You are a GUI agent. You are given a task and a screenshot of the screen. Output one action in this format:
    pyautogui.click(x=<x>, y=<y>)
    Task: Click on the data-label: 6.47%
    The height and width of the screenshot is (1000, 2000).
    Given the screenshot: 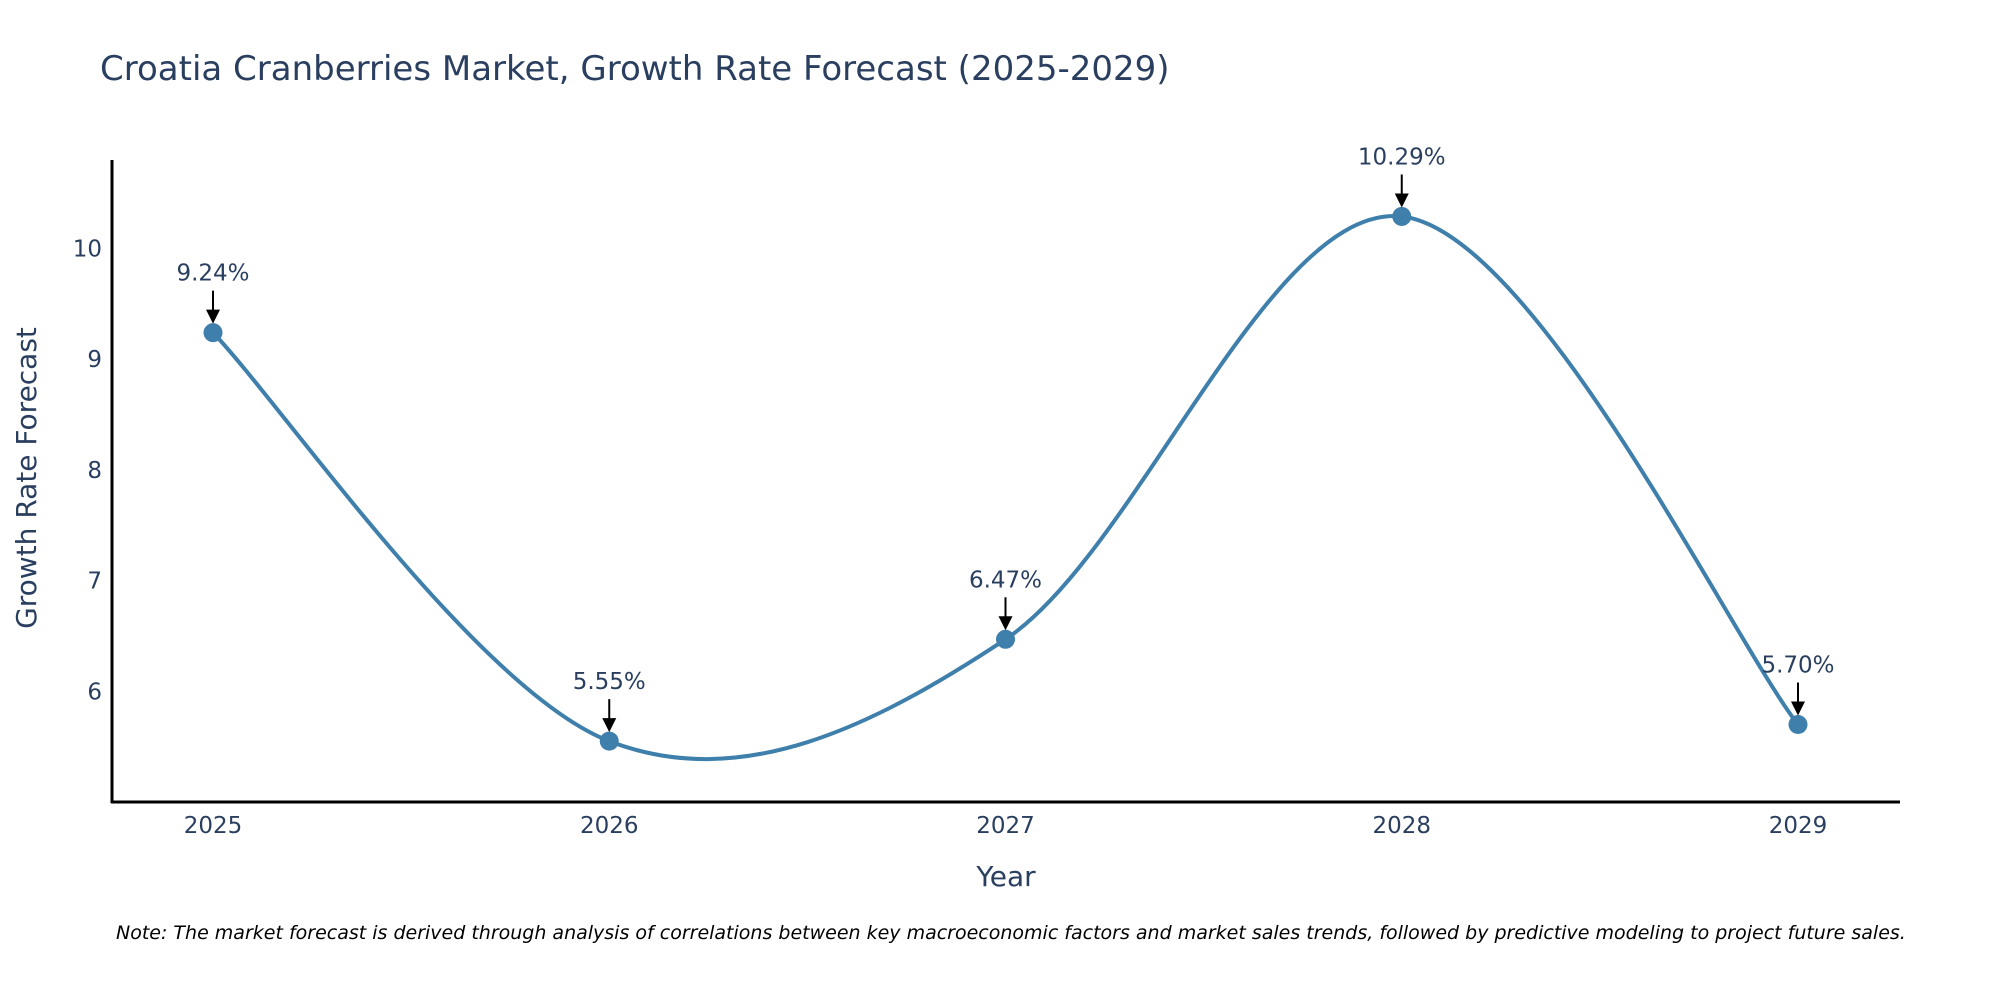 What is the action you would take?
    pyautogui.click(x=1005, y=580)
    